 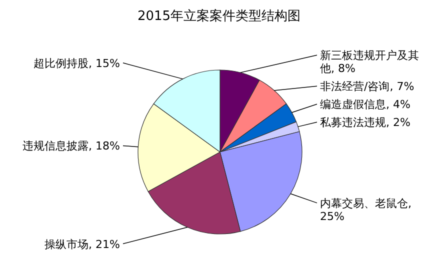 What do you see at coordinates (82, 244) in the screenshot?
I see `slice-label: 操纵市场, 21%` at bounding box center [82, 244].